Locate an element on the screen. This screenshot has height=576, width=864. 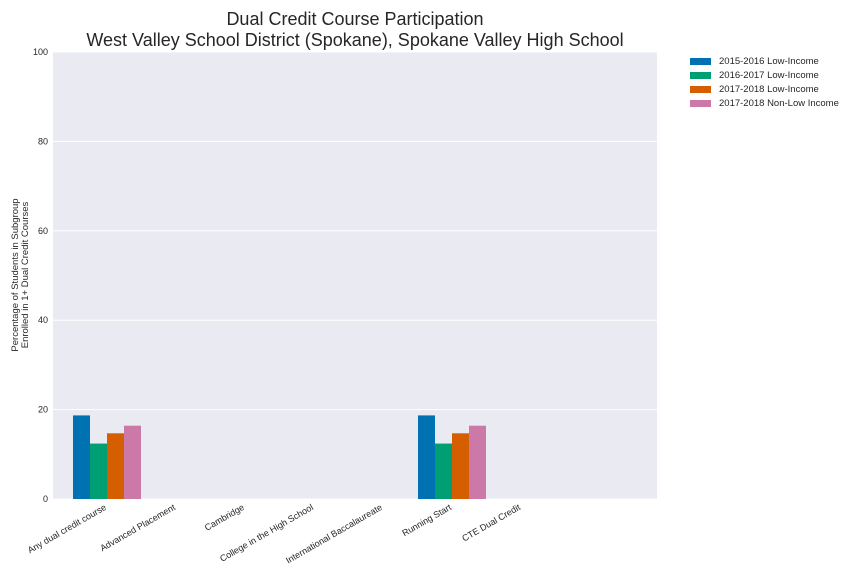
y-axis-label-line-2: Enrolled in 1+ Dual Credit Courses is located at coordinates (25, 274).